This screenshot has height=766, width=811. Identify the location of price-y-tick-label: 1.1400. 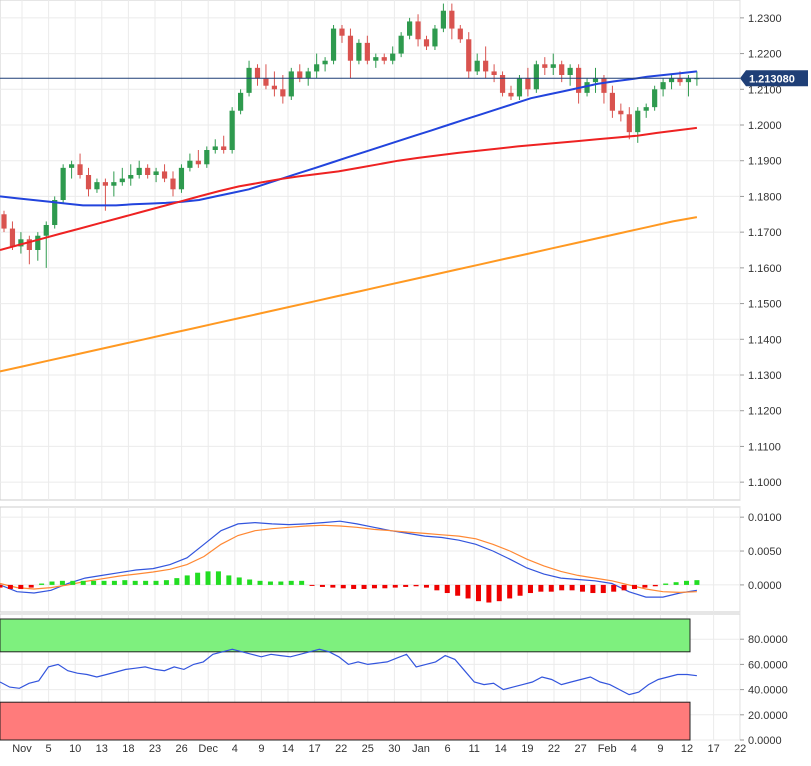
(765, 340).